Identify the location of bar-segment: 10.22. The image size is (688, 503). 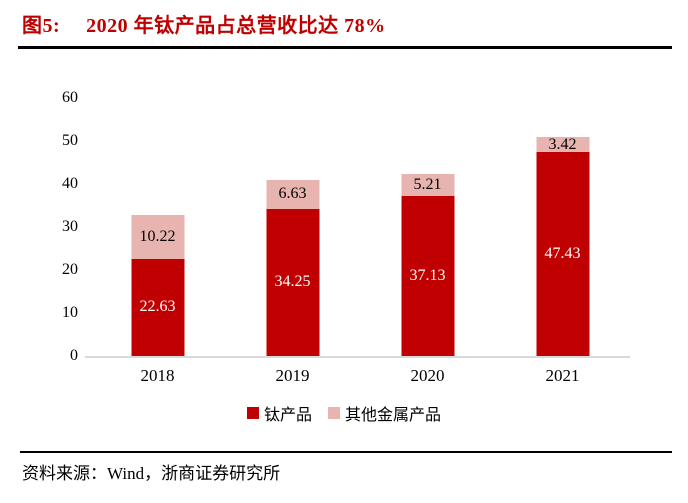
(157, 236).